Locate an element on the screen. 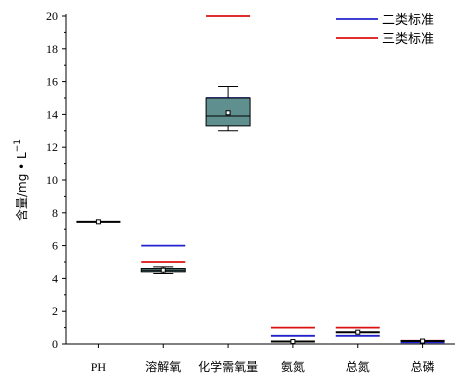 This screenshot has height=376, width=457. y-tick-label: 18 is located at coordinates (52, 49).